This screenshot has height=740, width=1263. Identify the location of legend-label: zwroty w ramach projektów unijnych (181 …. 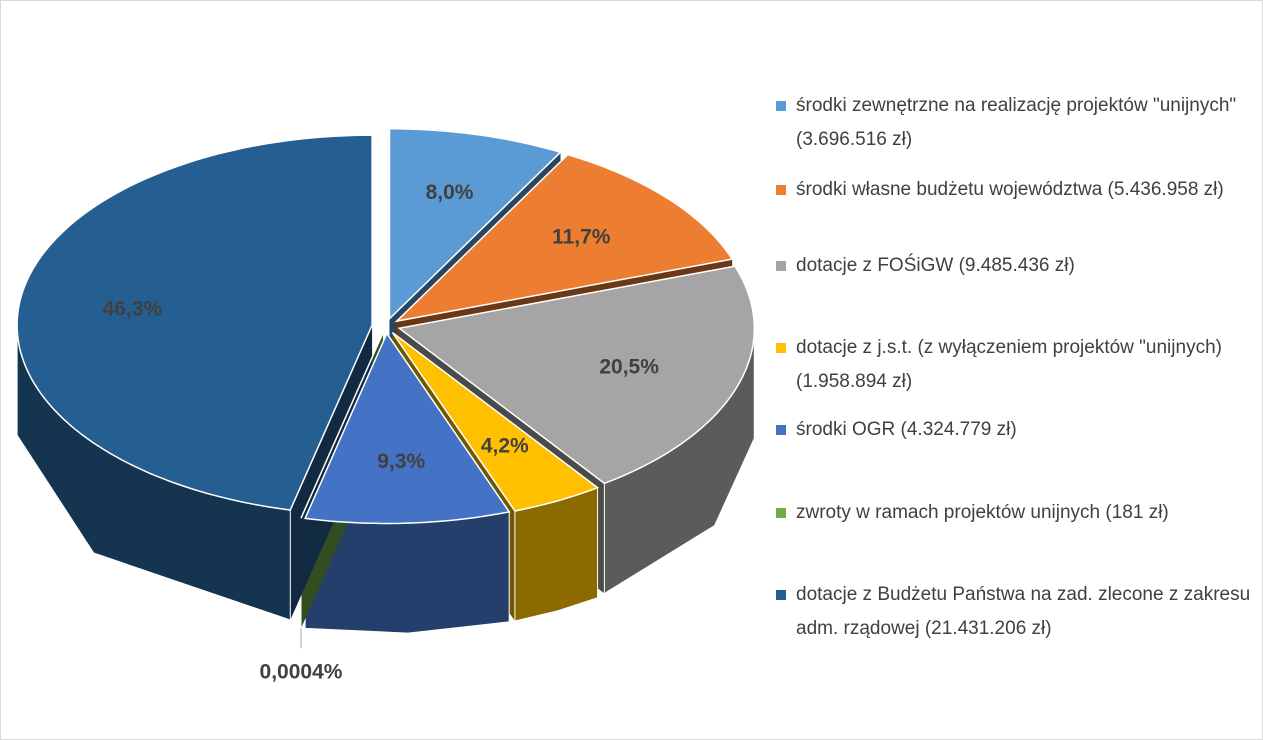
(982, 512).